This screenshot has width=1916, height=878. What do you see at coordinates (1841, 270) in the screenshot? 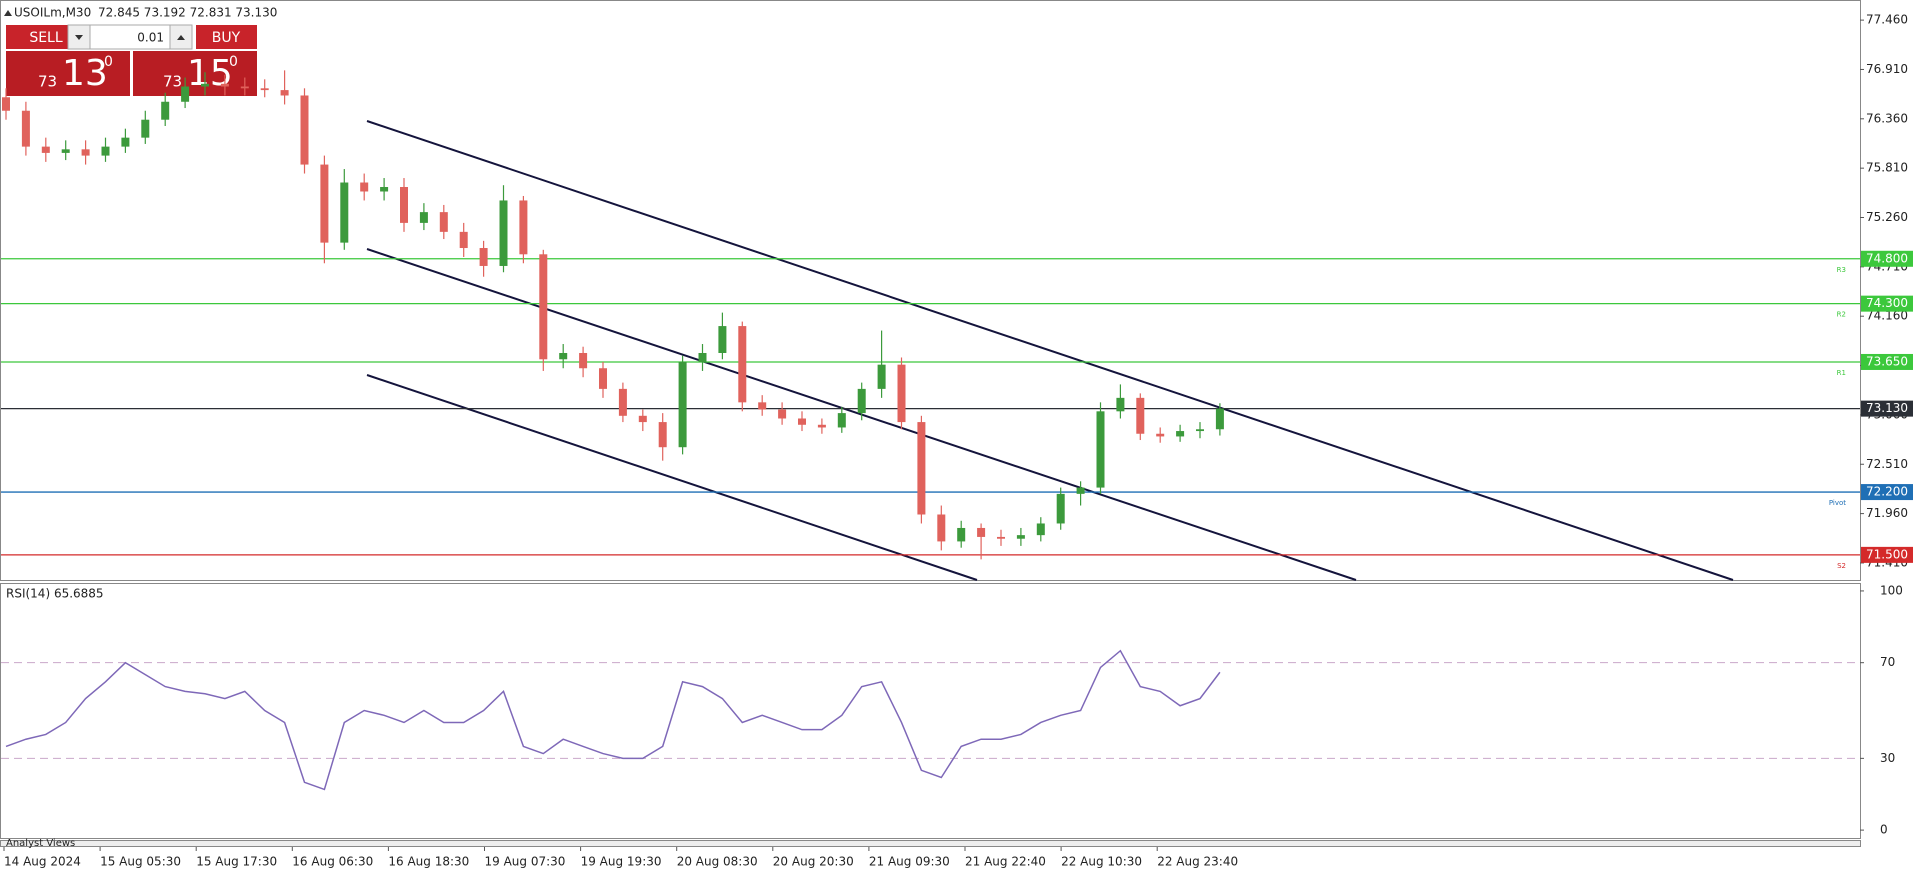
I see `level-name: R3` at bounding box center [1841, 270].